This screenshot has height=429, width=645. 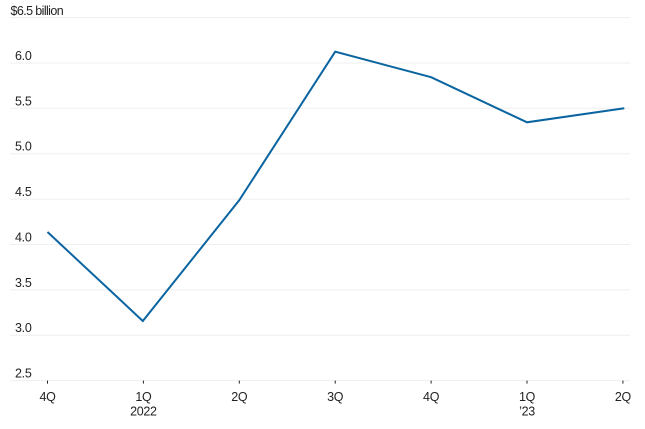 I want to click on svg-text: 5.0, so click(x=23, y=147).